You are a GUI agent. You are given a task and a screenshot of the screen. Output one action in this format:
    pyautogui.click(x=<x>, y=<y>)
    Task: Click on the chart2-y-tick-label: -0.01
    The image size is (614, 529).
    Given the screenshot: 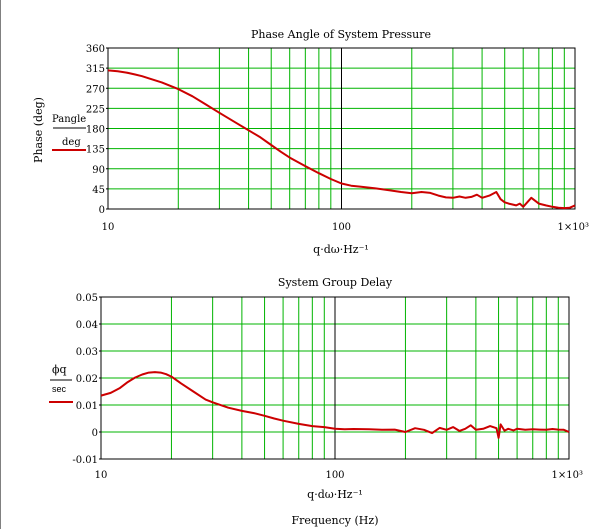 What is the action you would take?
    pyautogui.click(x=85, y=460)
    